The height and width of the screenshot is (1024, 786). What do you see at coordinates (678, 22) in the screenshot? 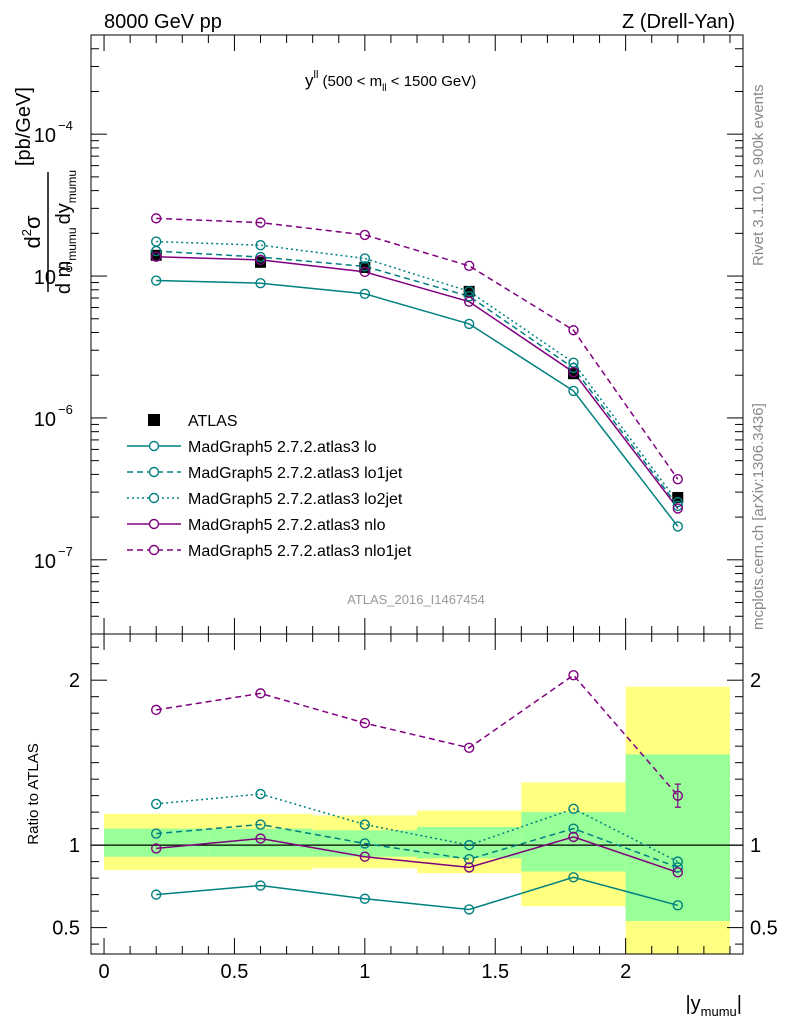
I see `header-right: Z (Drell-Yan)` at bounding box center [678, 22].